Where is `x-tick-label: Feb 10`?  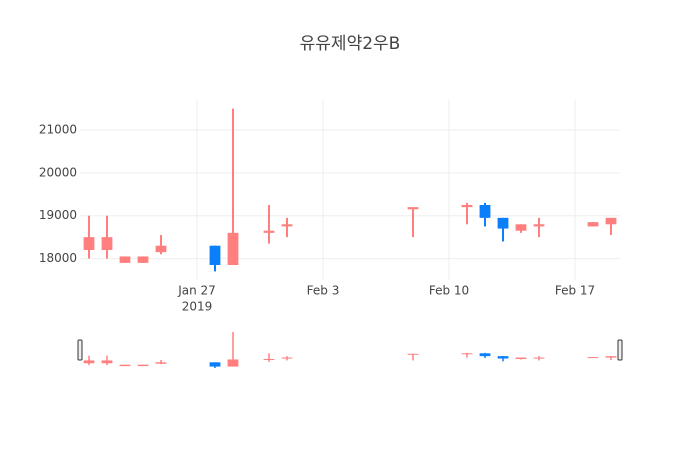 x-tick-label: Feb 10 is located at coordinates (449, 291).